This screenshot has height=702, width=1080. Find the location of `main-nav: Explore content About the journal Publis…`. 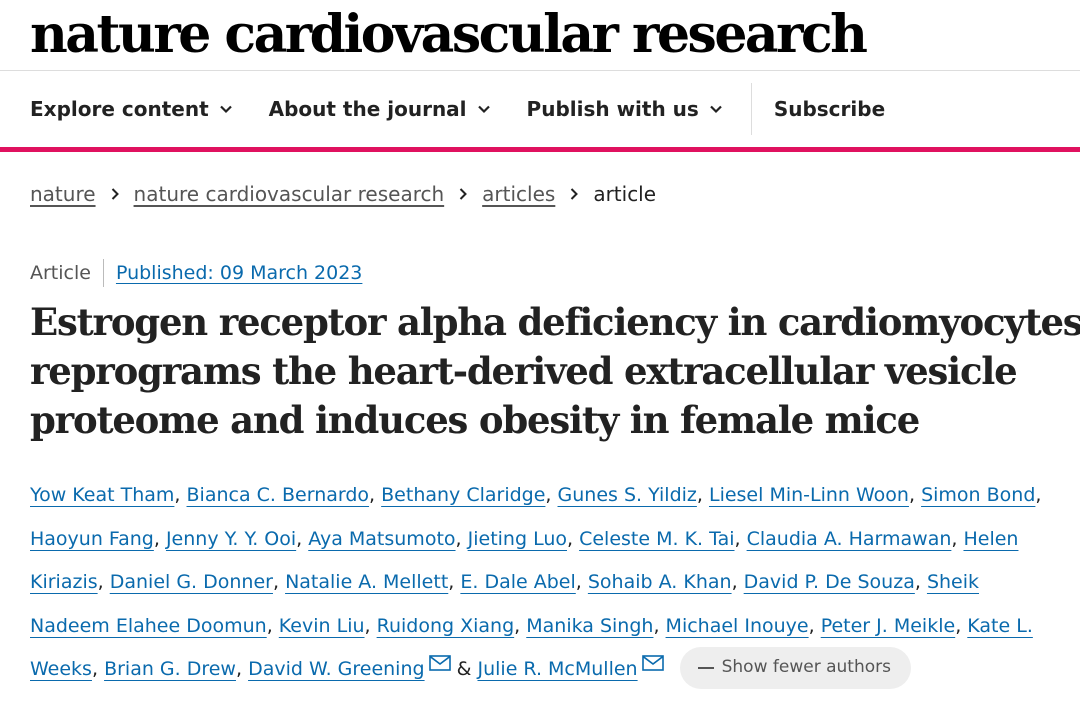

main-nav: Explore content About the journal Publis… is located at coordinates (475, 109).